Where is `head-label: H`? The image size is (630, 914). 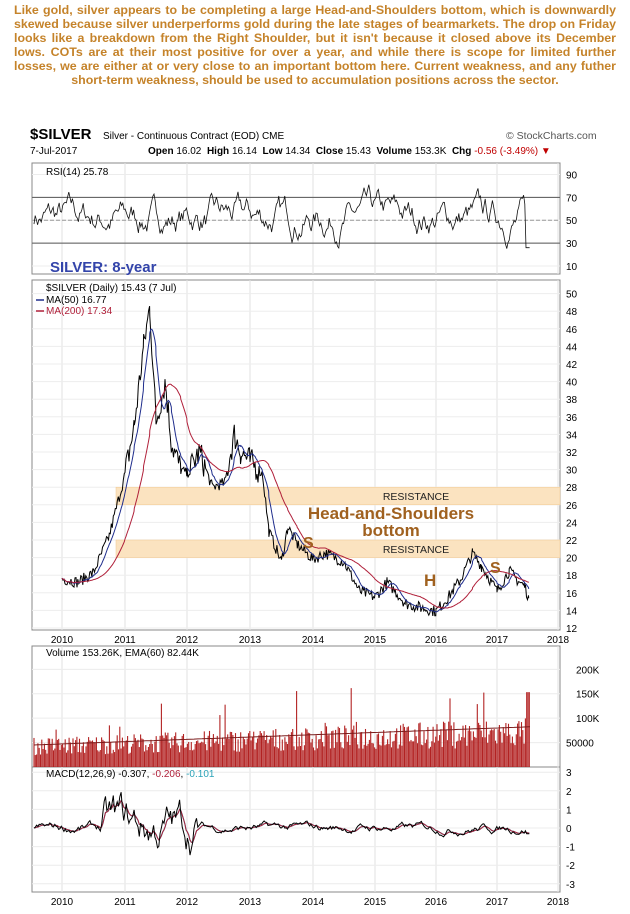 head-label: H is located at coordinates (430, 580).